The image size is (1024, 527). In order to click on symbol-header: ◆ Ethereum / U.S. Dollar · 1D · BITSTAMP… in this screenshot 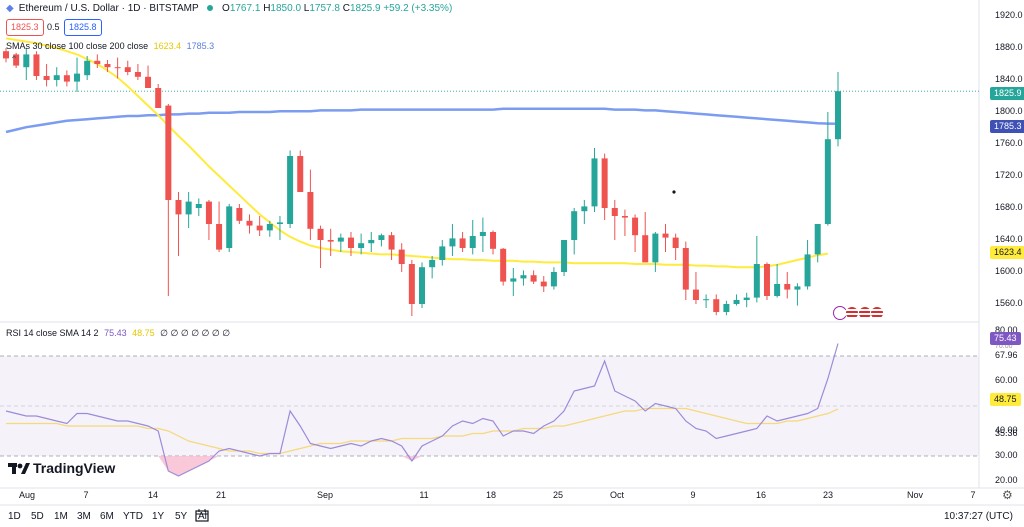, I will do `click(229, 8)`.